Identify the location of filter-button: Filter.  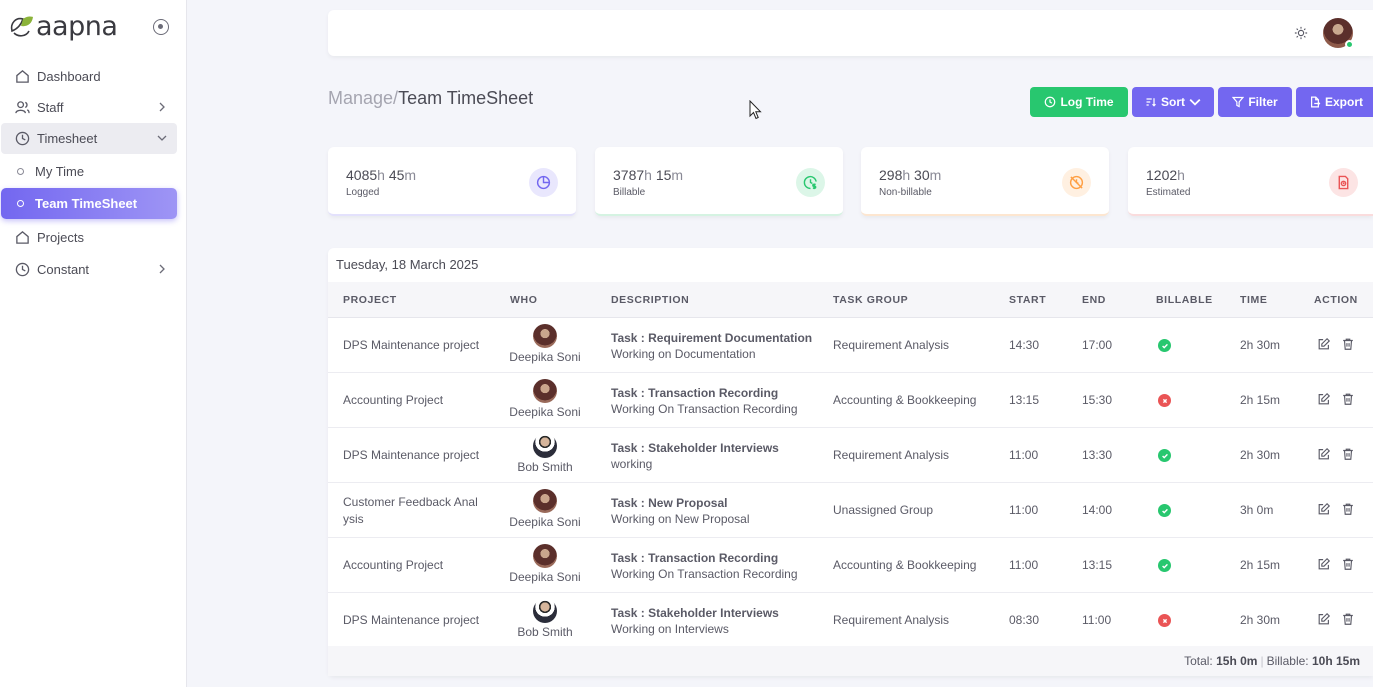
(1255, 102).